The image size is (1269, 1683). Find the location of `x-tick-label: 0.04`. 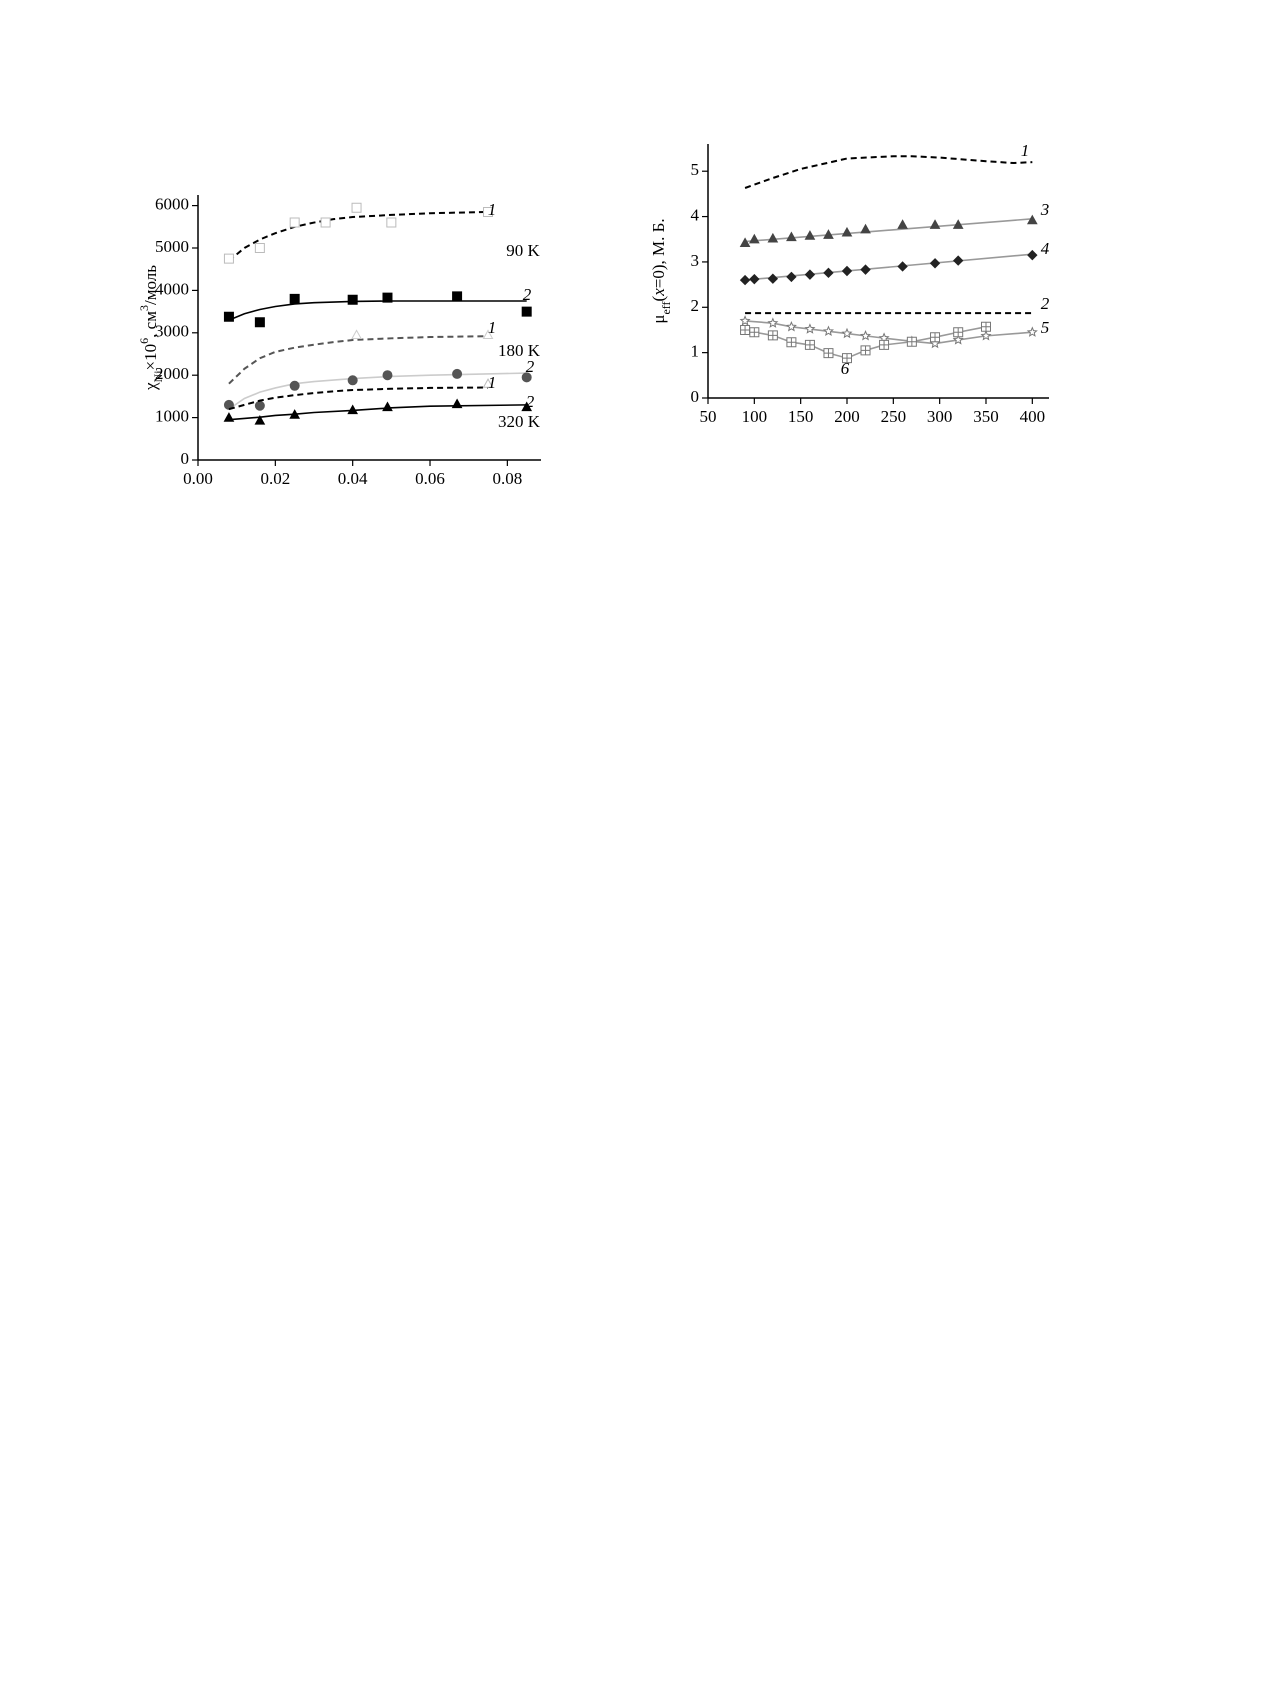

x-tick-label: 0.04 is located at coordinates (353, 478).